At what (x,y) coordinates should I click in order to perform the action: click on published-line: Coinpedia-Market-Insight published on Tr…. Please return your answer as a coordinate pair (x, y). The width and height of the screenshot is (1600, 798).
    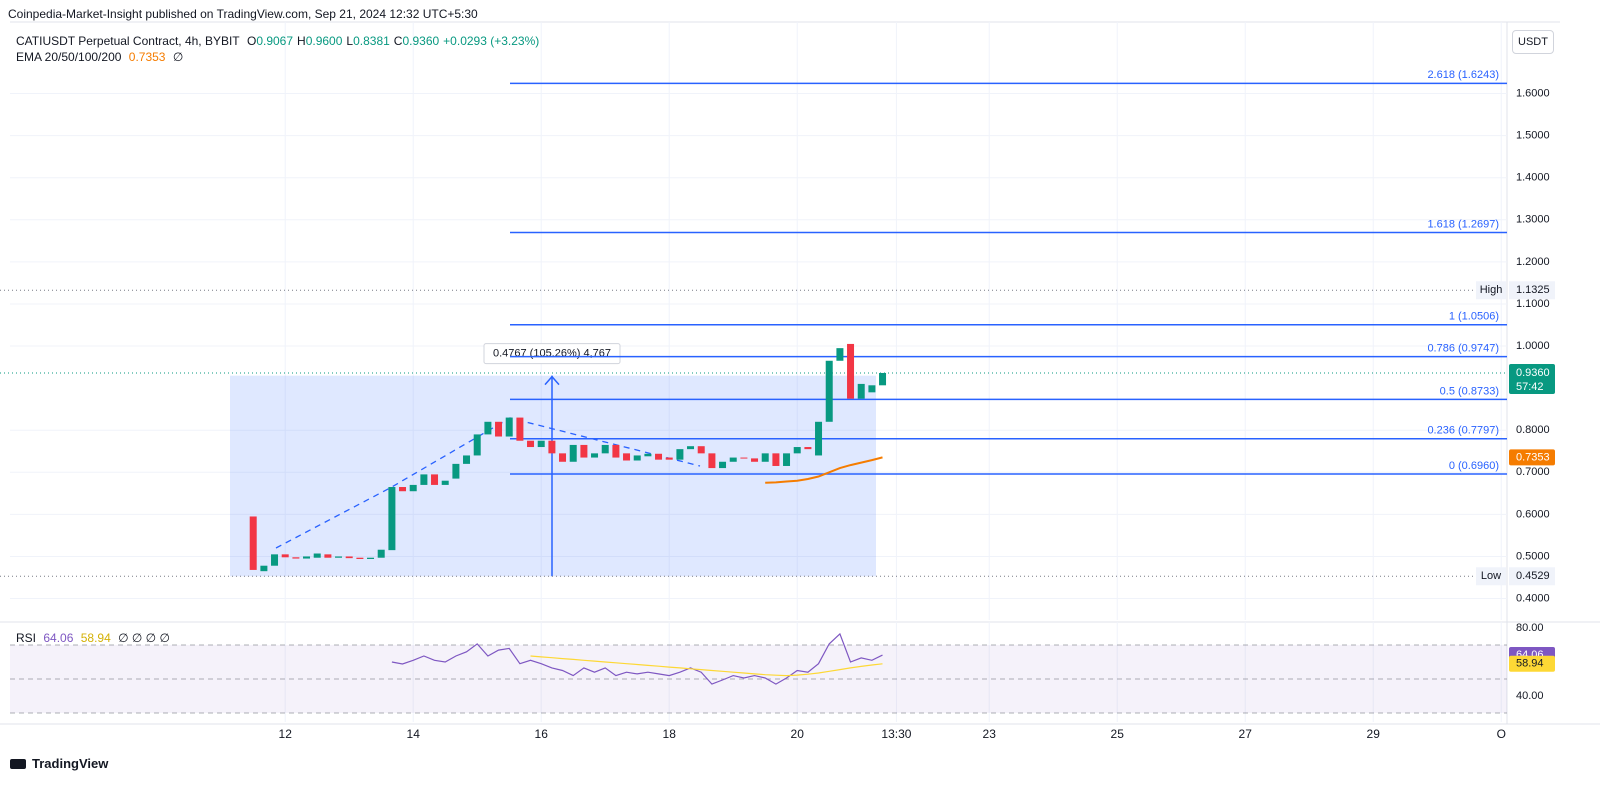
    Looking at the image, I should click on (243, 14).